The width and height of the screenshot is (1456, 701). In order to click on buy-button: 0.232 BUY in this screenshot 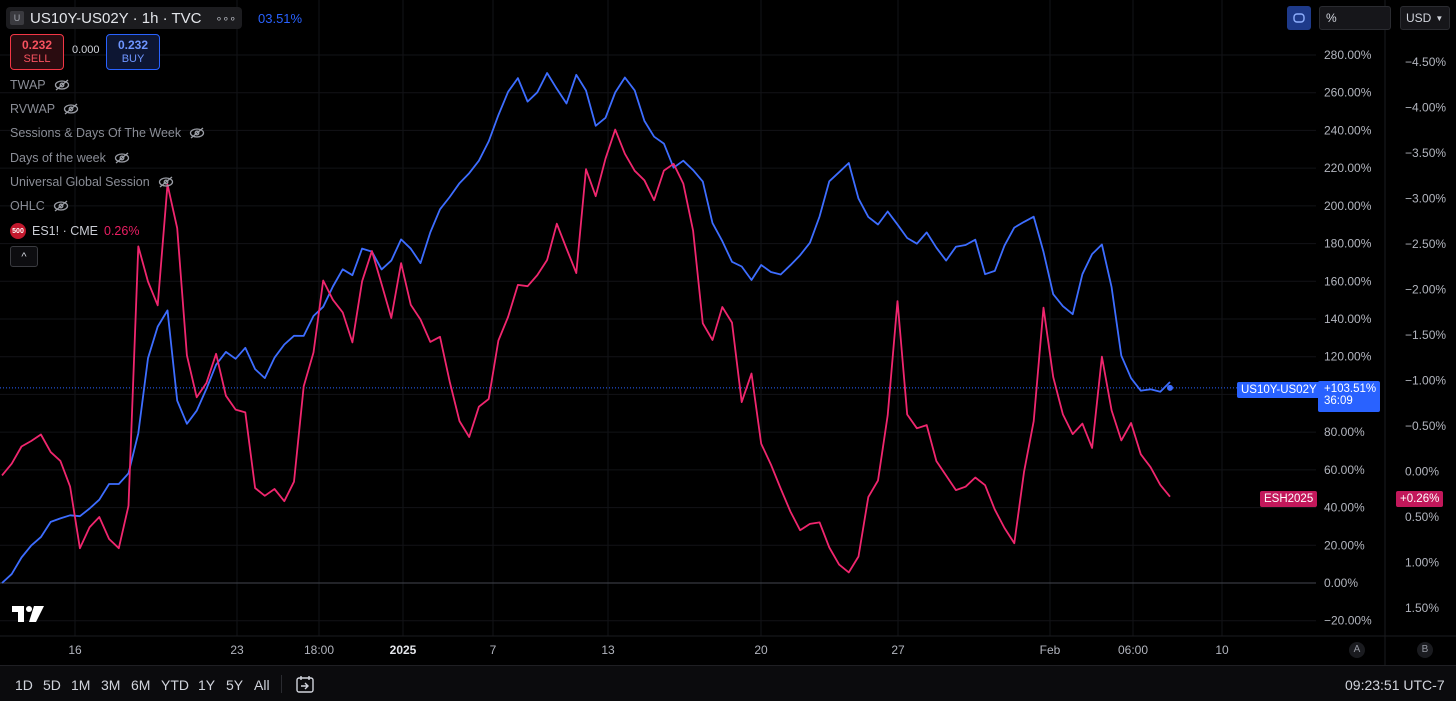, I will do `click(133, 52)`.